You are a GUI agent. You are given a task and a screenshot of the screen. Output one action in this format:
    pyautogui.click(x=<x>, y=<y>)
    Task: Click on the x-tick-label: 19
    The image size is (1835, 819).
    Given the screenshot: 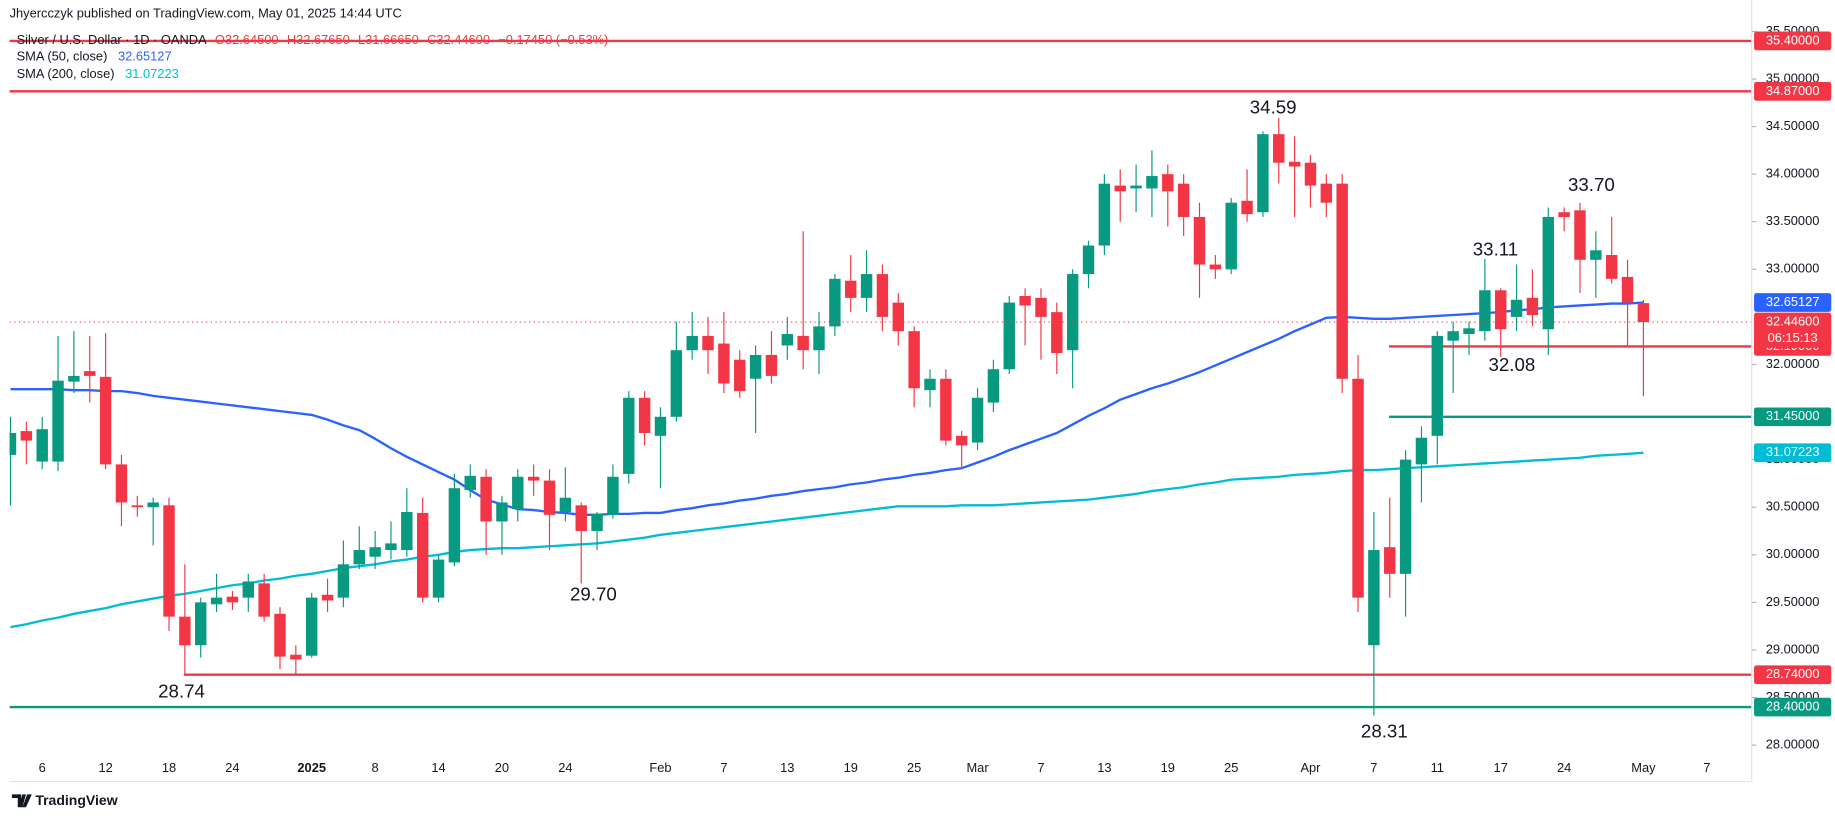 What is the action you would take?
    pyautogui.click(x=1168, y=767)
    